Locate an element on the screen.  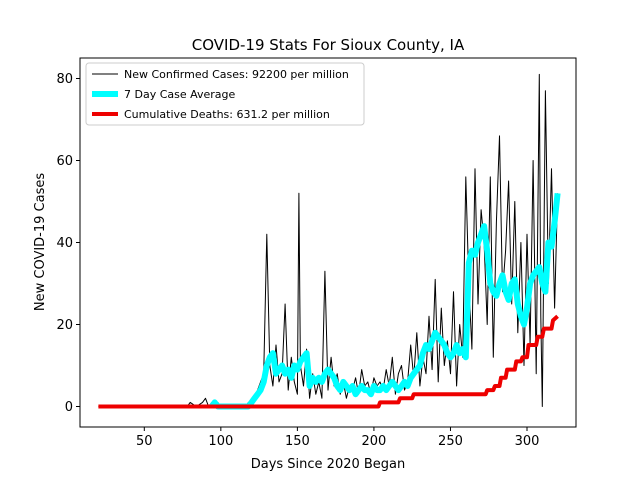
chart-title: COVID-19 Stats For Sioux County, IA is located at coordinates (328, 45).